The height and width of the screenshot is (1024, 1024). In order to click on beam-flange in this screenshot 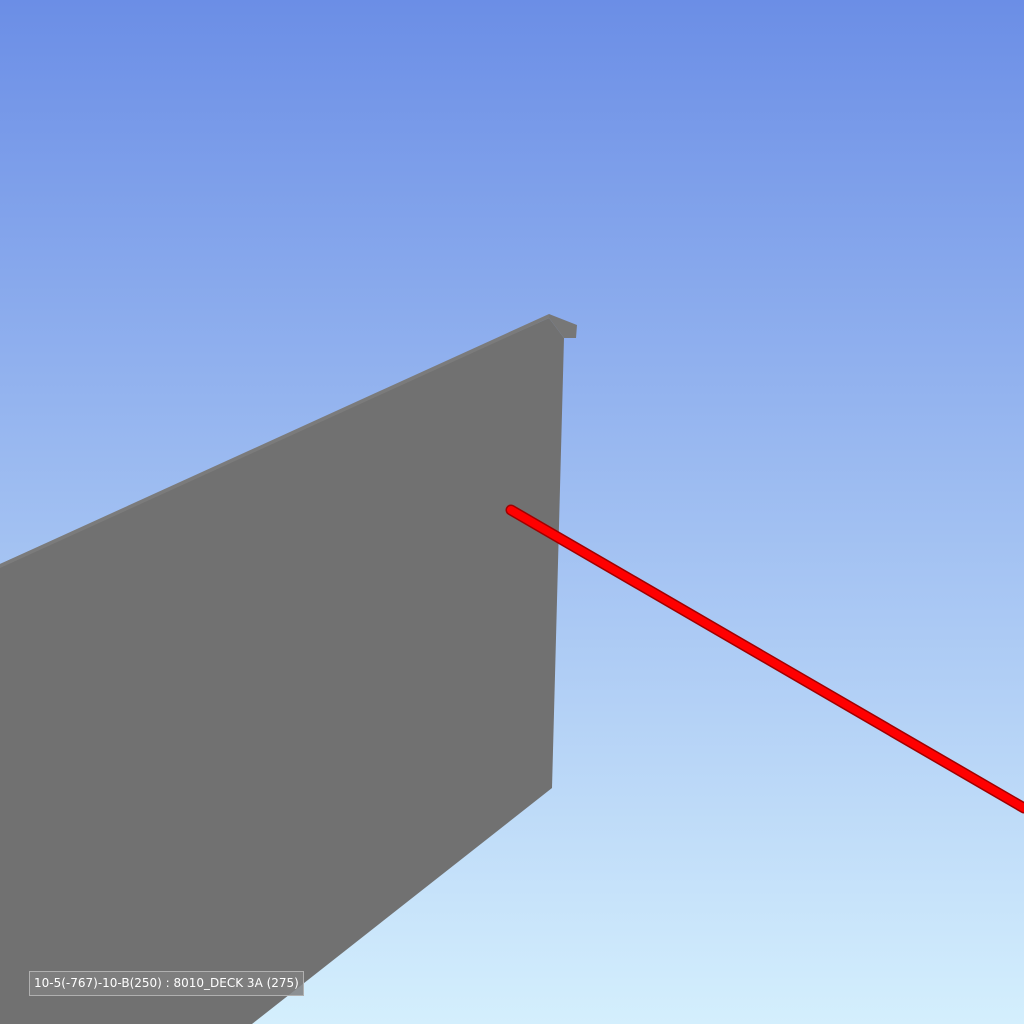, I will do `click(563, 326)`.